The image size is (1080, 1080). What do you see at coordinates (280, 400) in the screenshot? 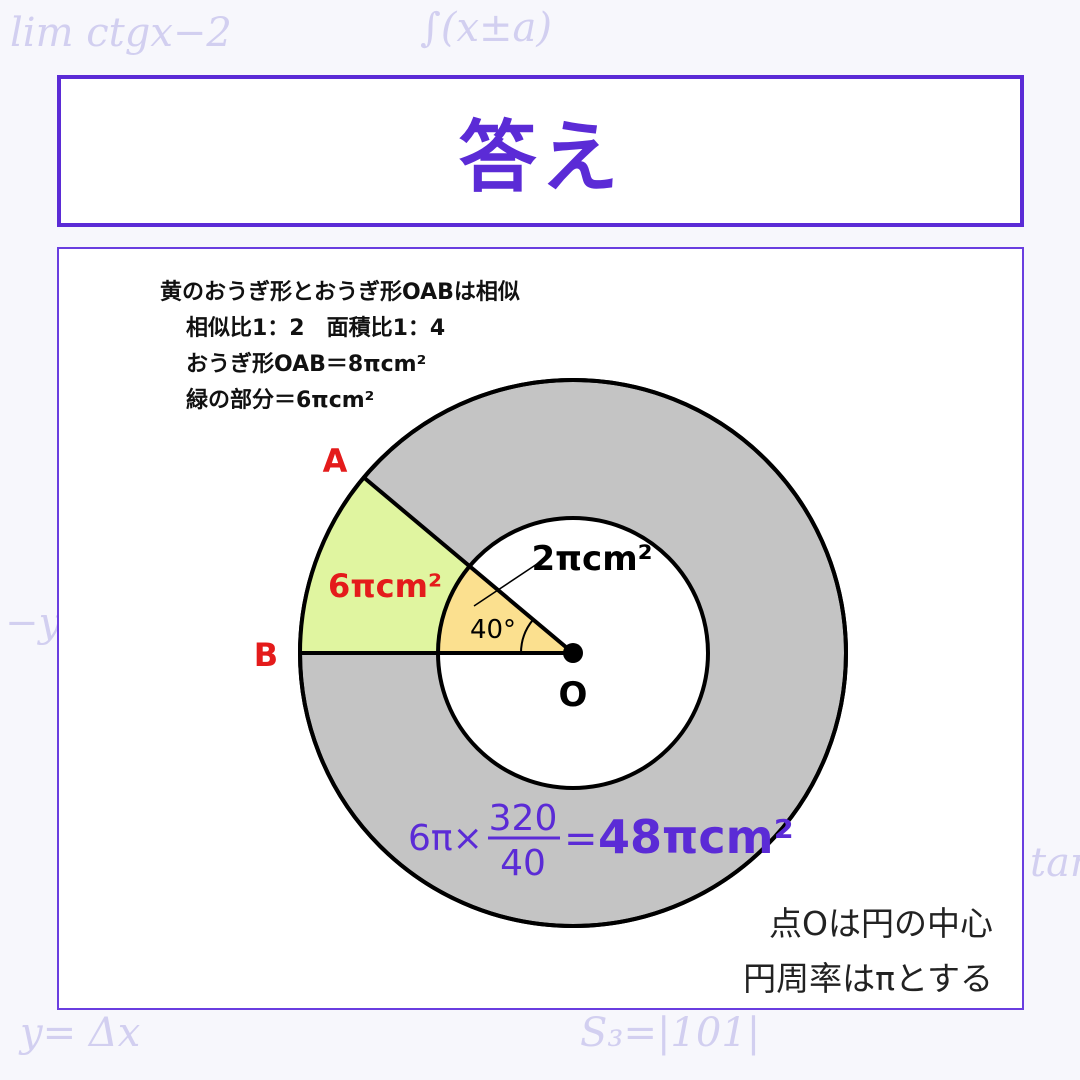
I see `note-line: 緑の部分＝6πcm²` at bounding box center [280, 400].